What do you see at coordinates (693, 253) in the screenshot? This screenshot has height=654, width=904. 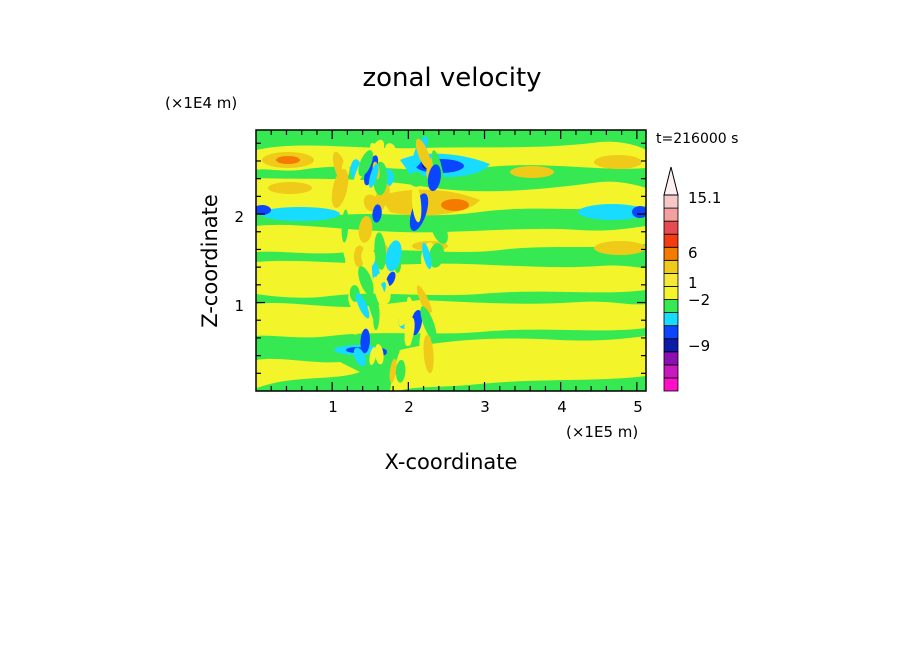 I see `colorbar-label: 6` at bounding box center [693, 253].